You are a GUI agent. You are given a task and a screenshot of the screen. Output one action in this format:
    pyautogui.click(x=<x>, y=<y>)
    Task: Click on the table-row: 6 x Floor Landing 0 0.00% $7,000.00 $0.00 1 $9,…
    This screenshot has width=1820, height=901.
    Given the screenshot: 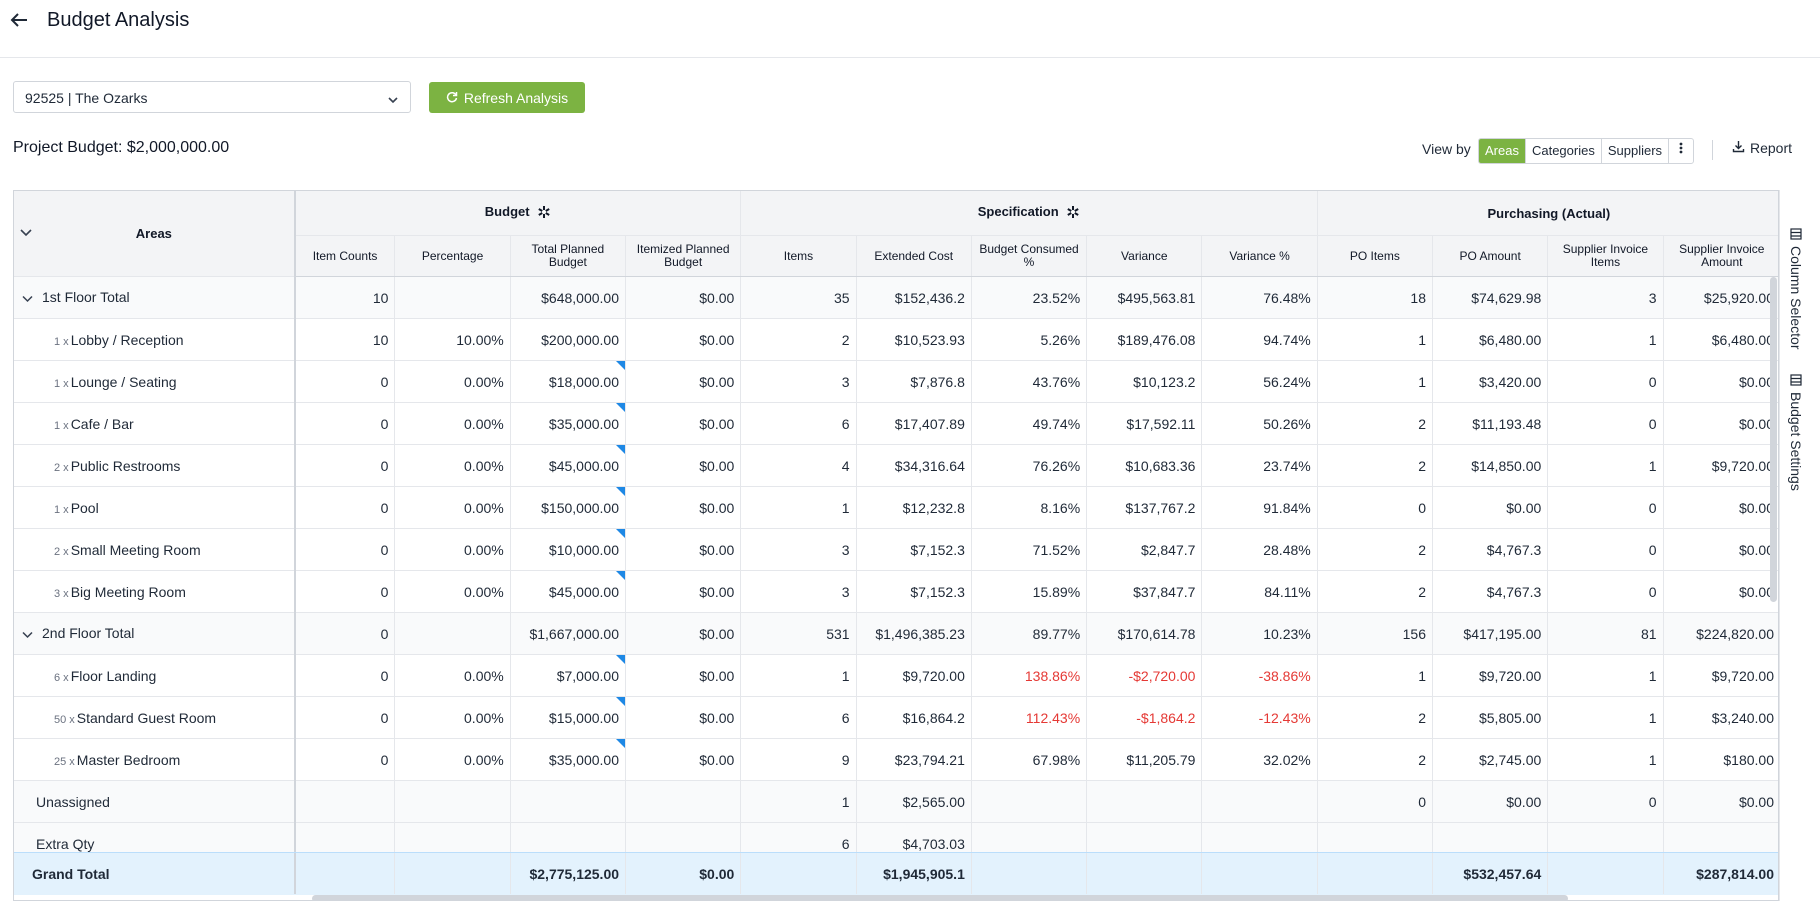 What is the action you would take?
    pyautogui.click(x=896, y=675)
    